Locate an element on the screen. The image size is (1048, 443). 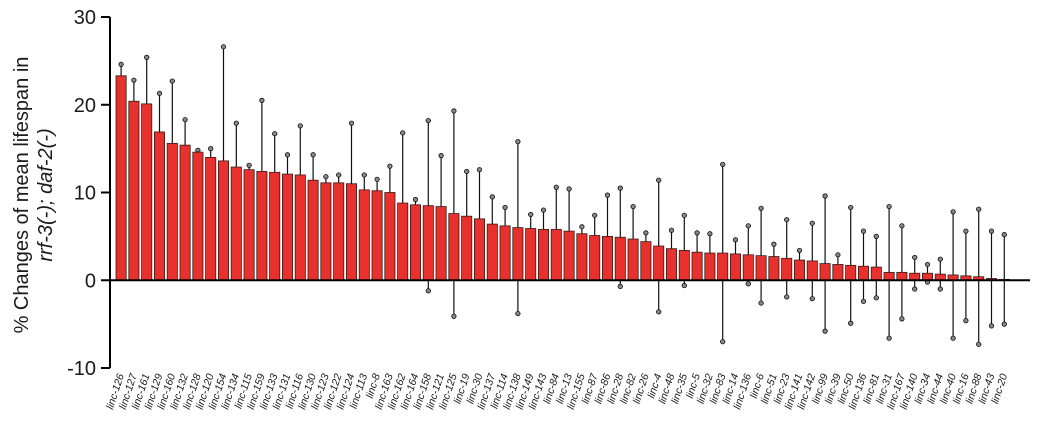
y-axis-label-line: % Changes of mean lifespan in is located at coordinates (22, 195).